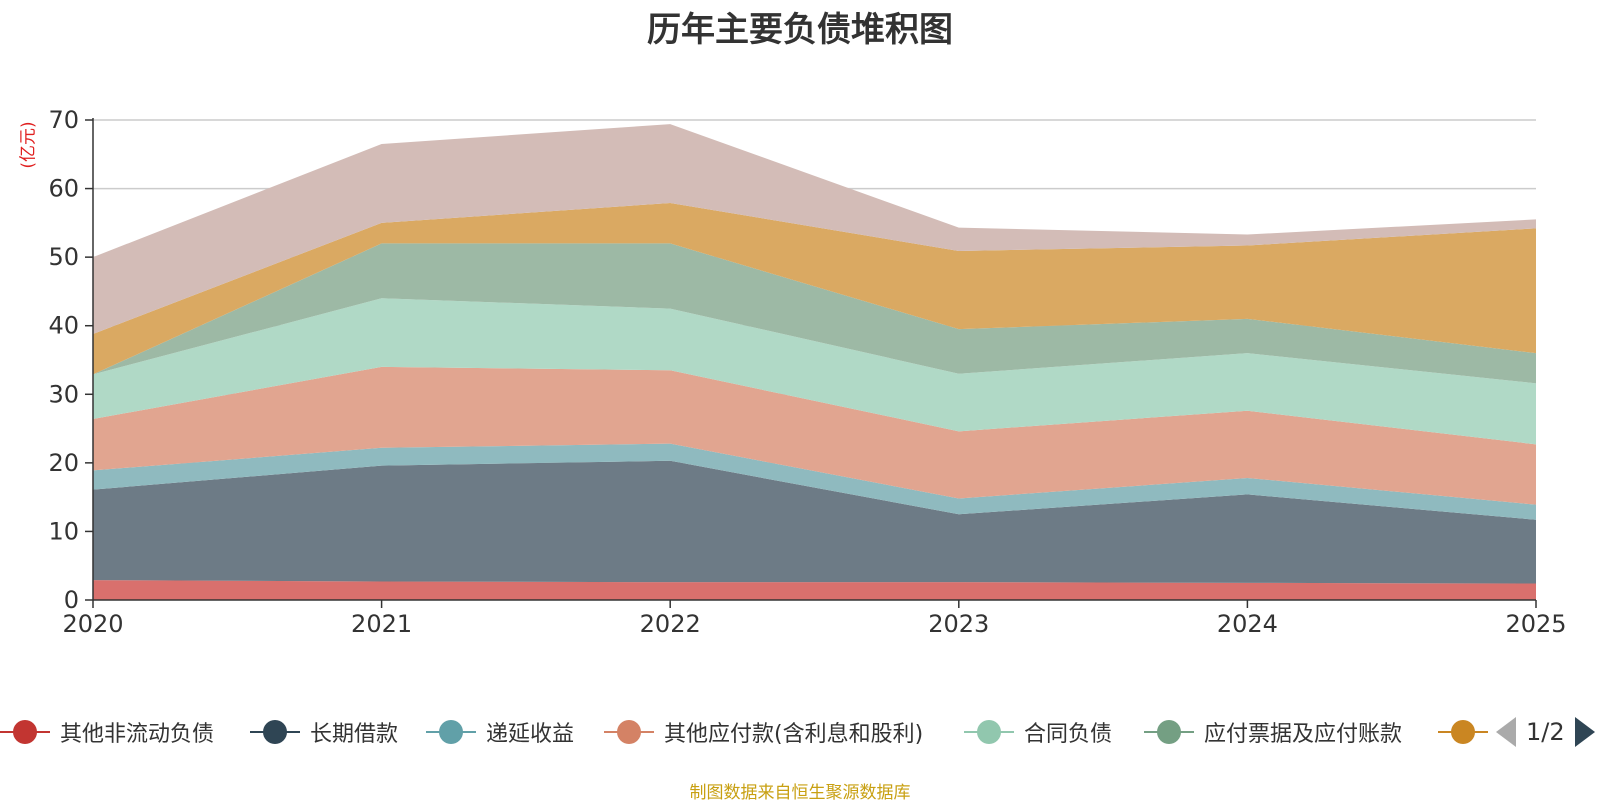 The width and height of the screenshot is (1600, 803). What do you see at coordinates (958, 624) in the screenshot?
I see `x-tick-label: 2023` at bounding box center [958, 624].